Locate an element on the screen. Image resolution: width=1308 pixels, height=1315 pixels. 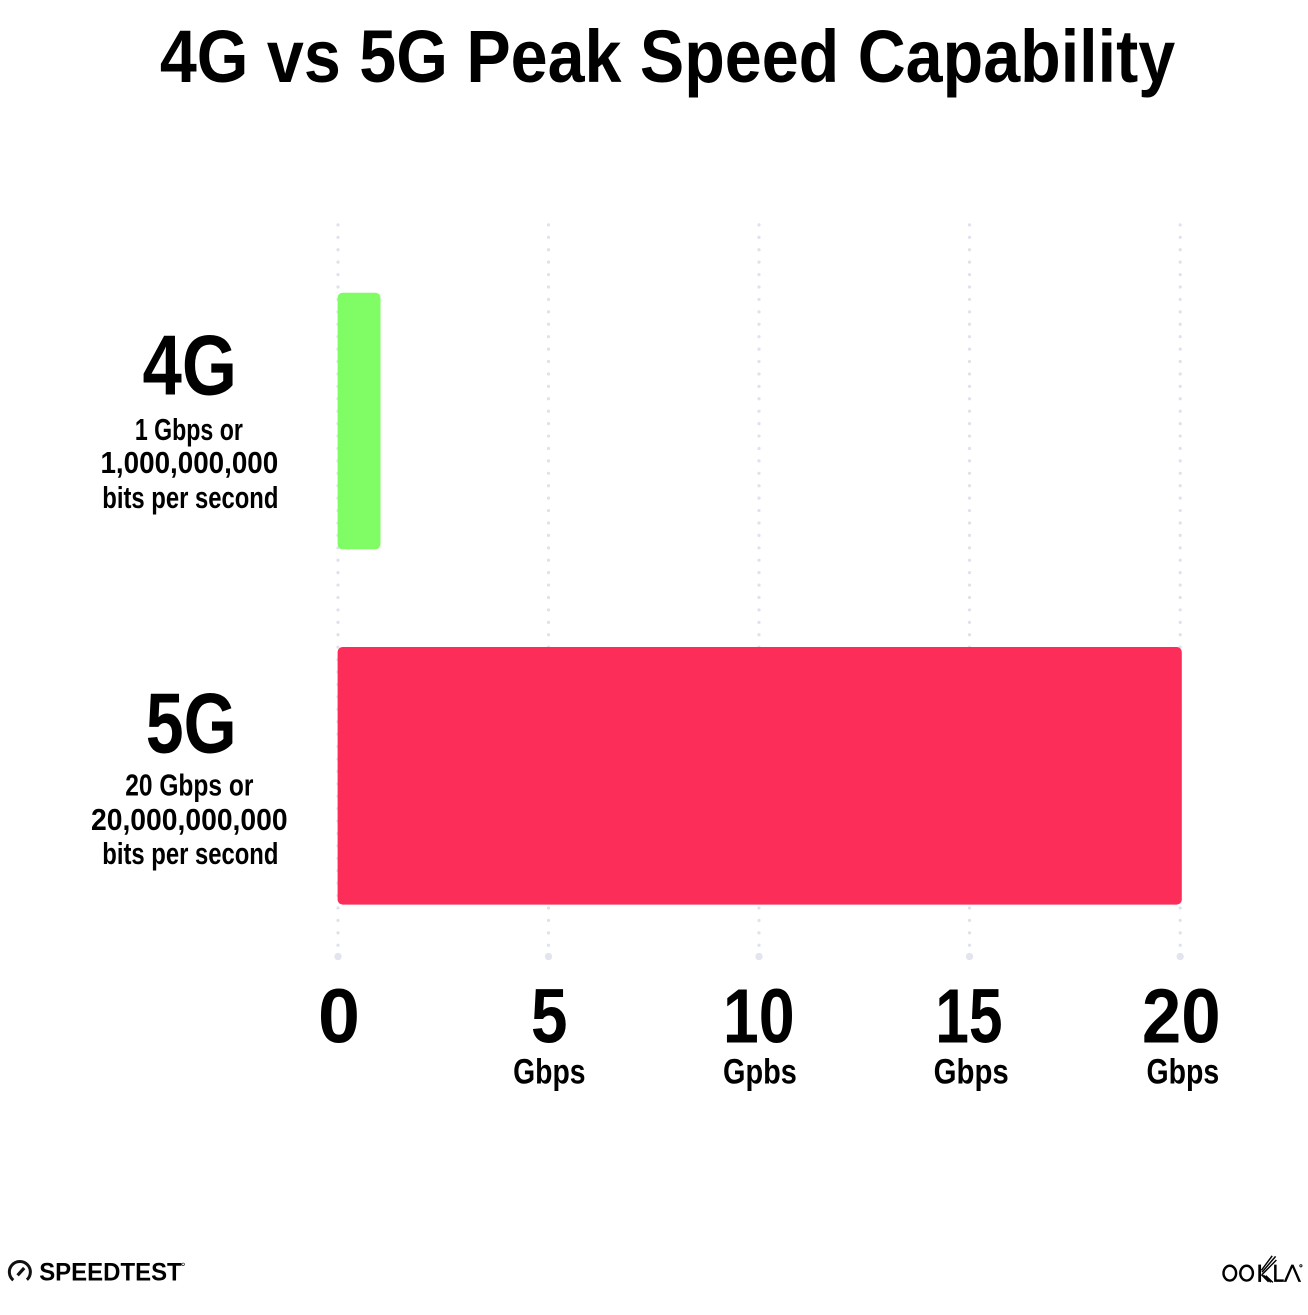
svg-text: 10 is located at coordinates (759, 1017).